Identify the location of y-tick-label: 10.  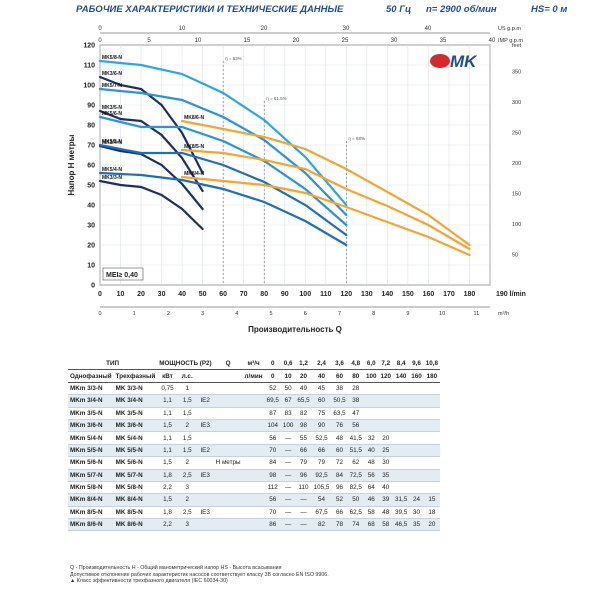
(91, 266).